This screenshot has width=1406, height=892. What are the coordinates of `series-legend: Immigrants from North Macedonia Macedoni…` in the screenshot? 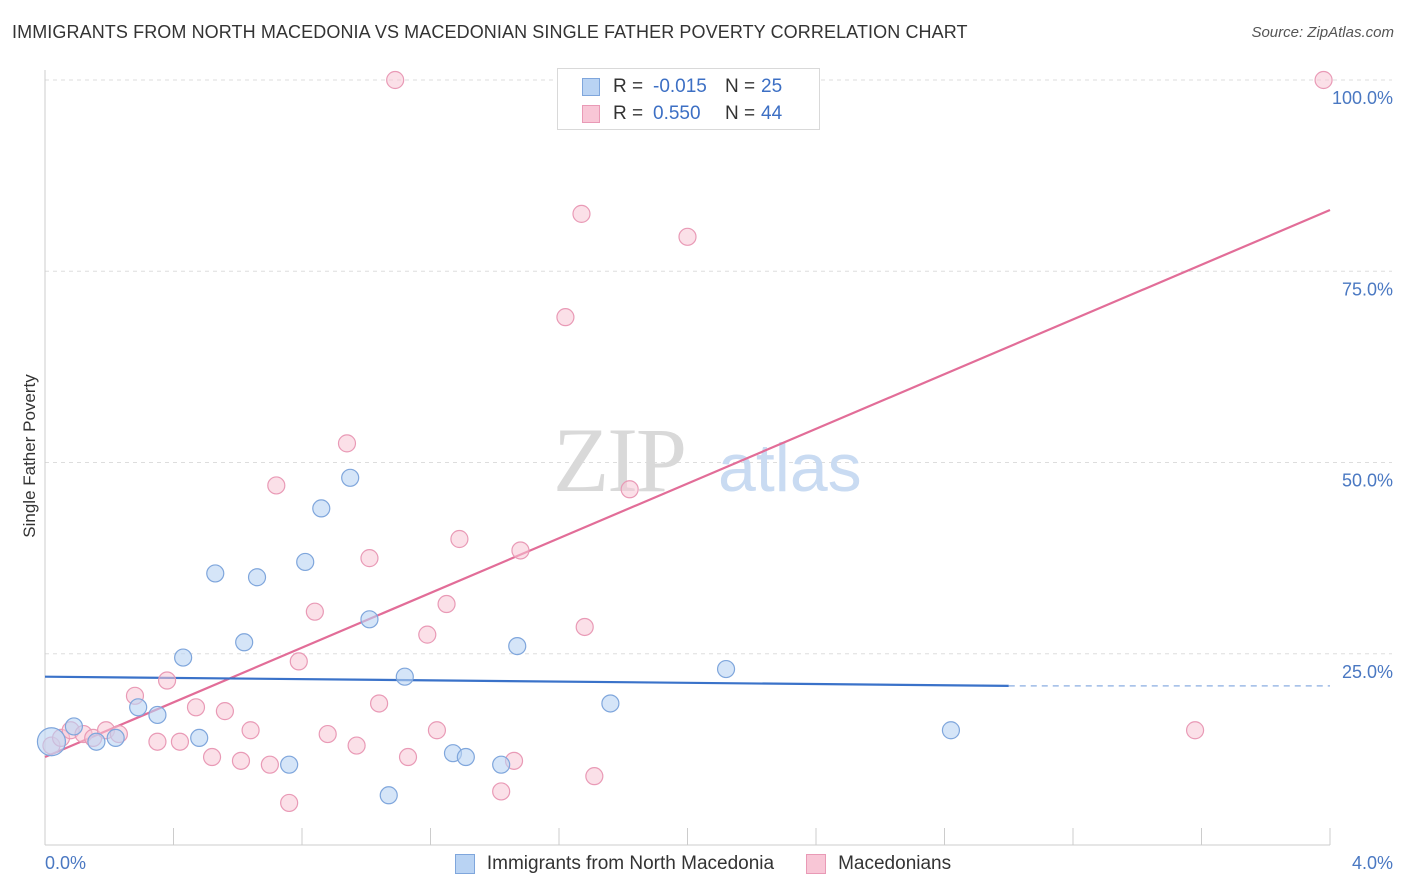 It's located at (703, 864).